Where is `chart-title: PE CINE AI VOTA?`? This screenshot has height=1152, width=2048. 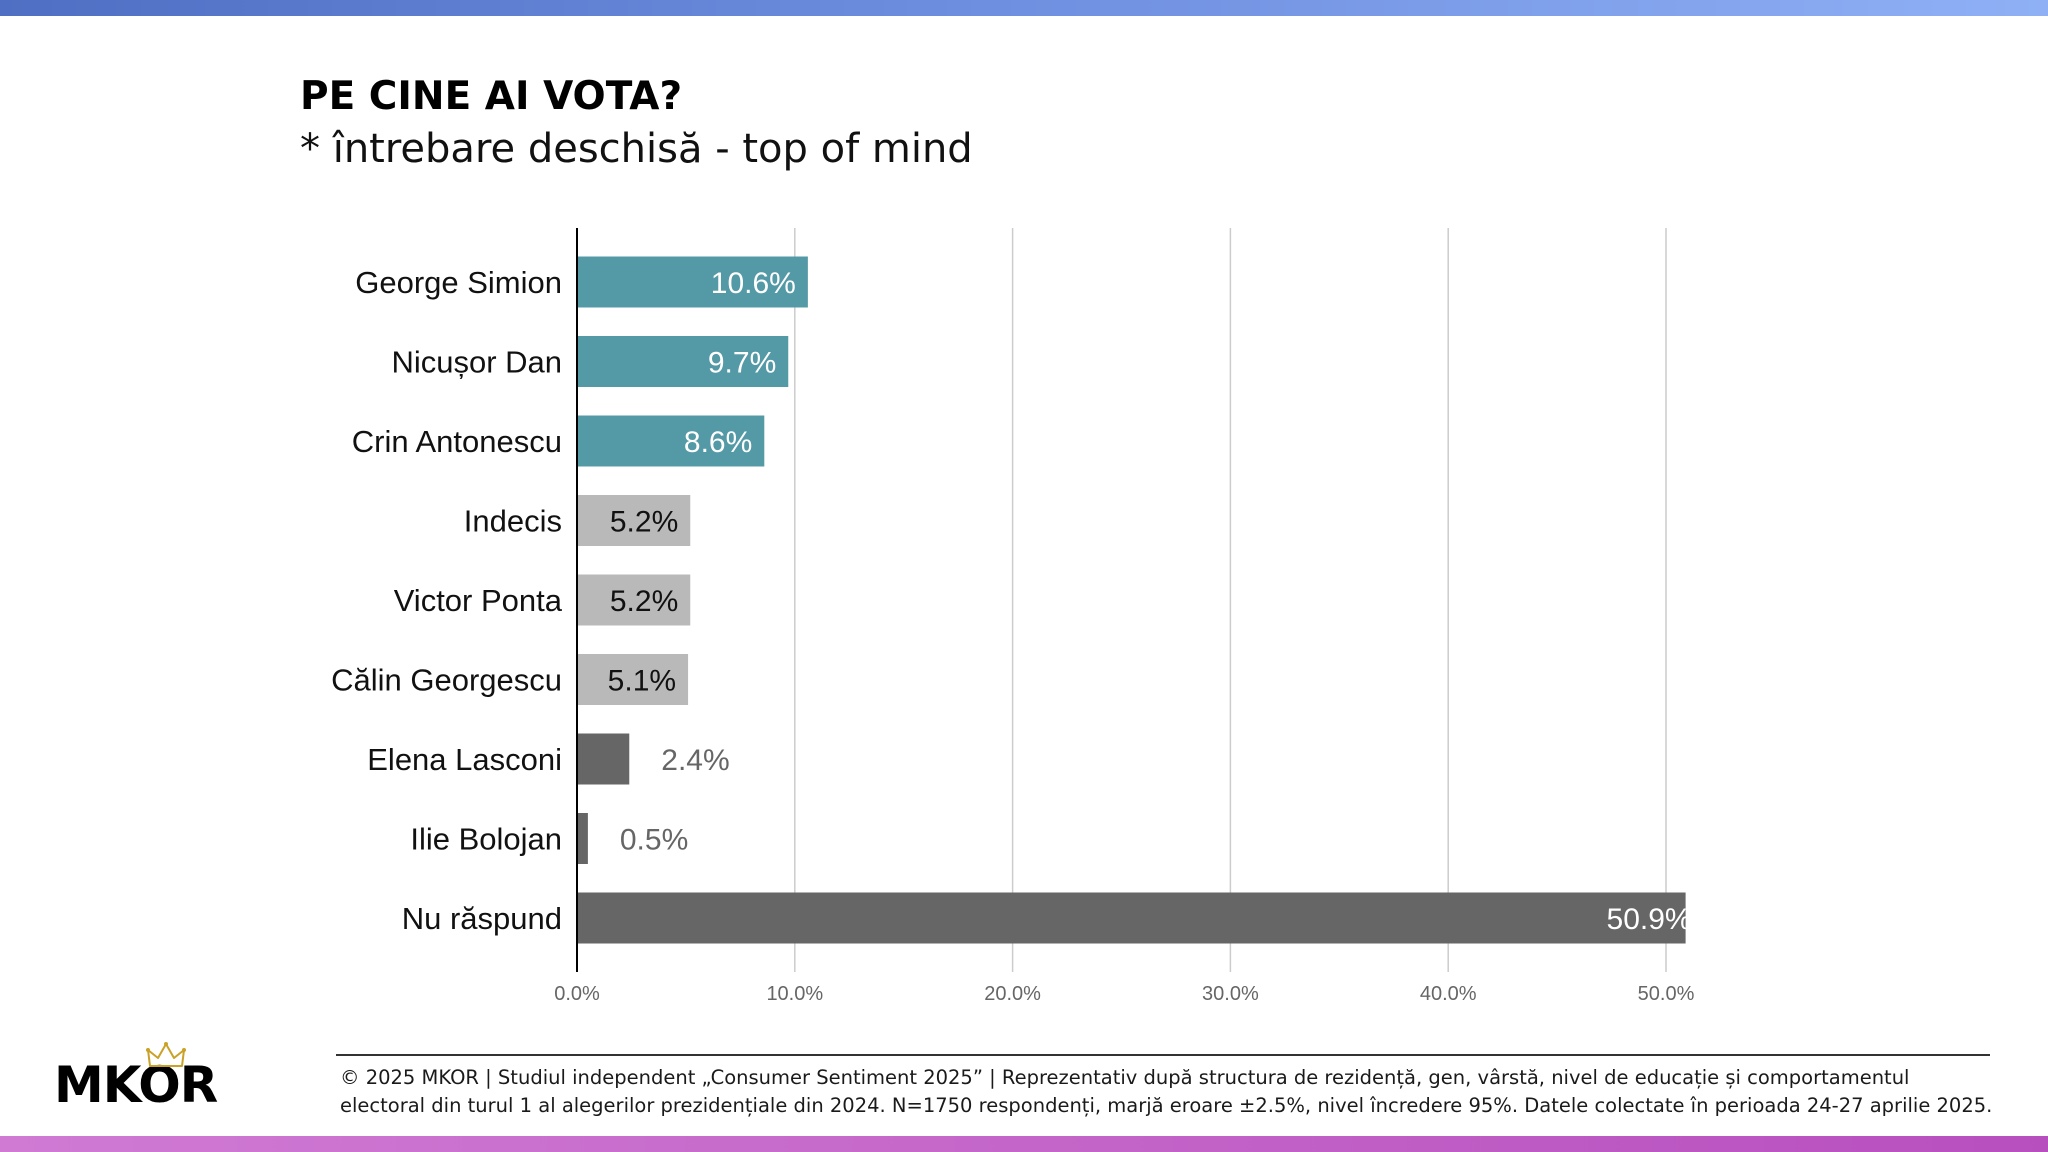
chart-title: PE CINE AI VOTA? is located at coordinates (491, 96).